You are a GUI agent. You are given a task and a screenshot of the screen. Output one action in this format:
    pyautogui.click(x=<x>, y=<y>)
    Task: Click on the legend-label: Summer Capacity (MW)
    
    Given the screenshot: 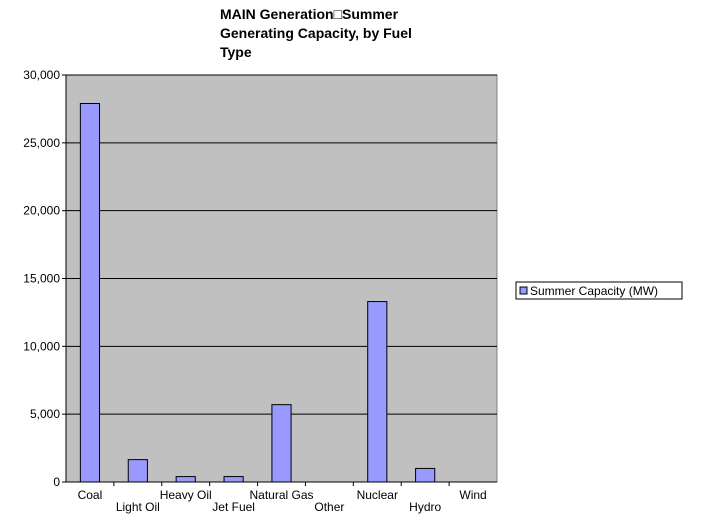 What is the action you would take?
    pyautogui.click(x=594, y=291)
    